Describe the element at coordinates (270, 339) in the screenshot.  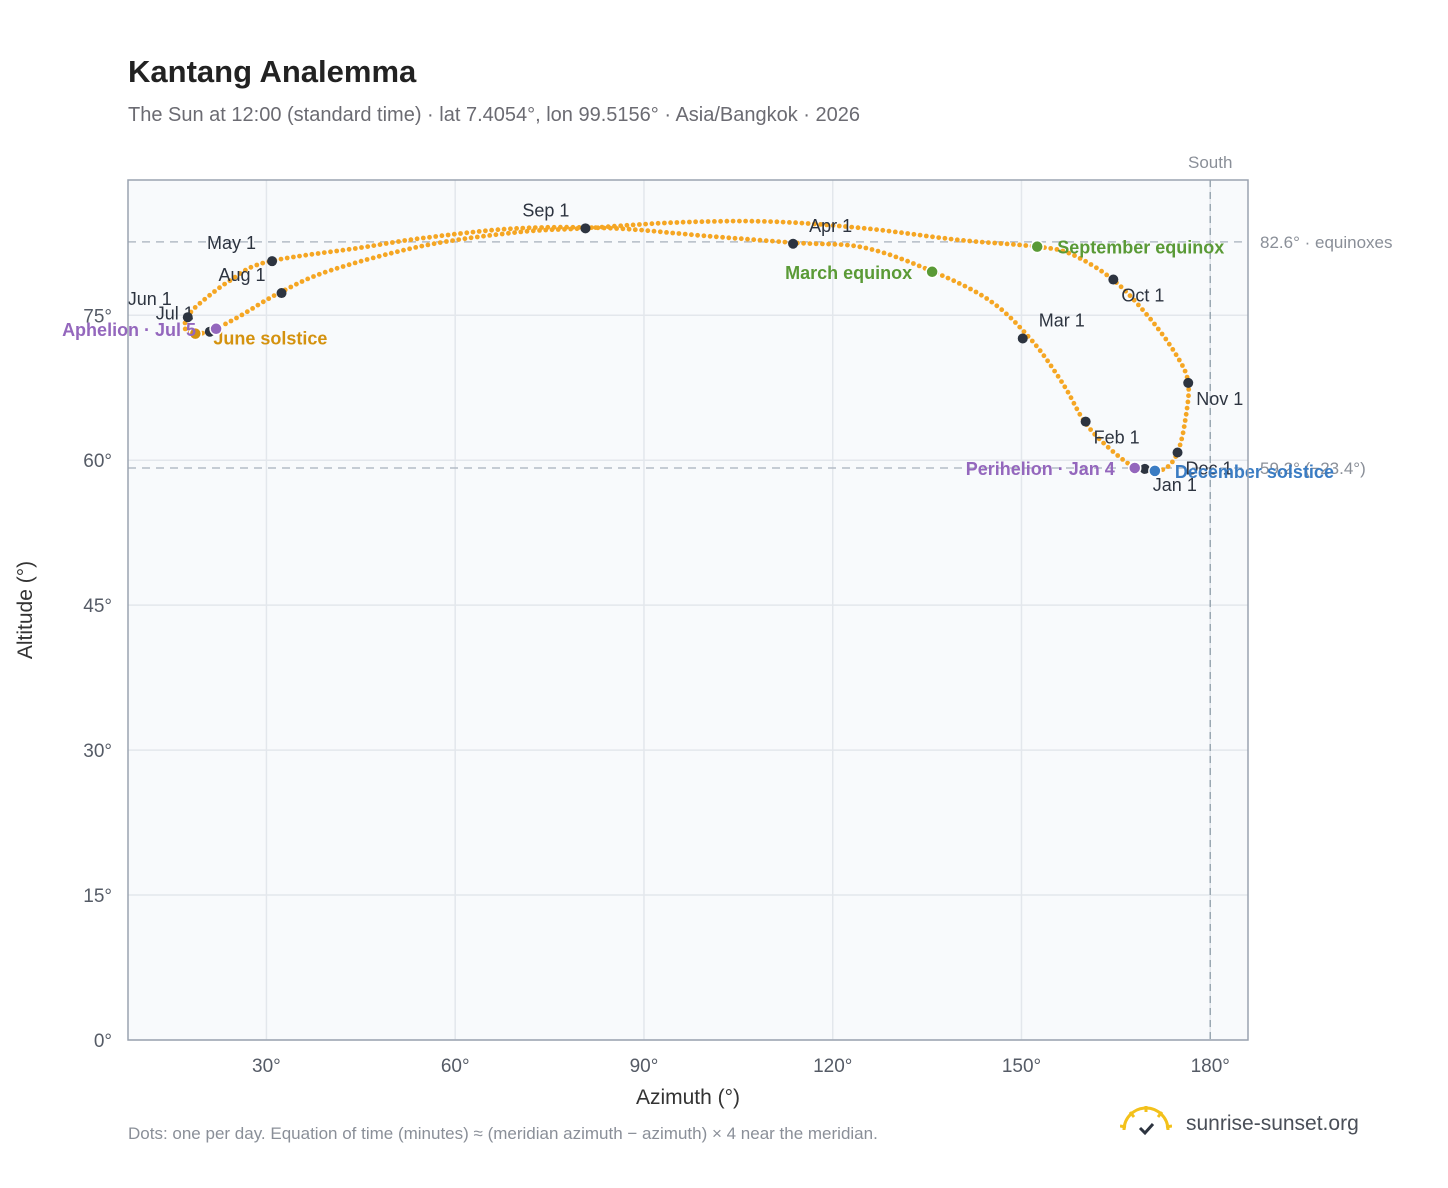
I see `event-label: June solstice` at that location.